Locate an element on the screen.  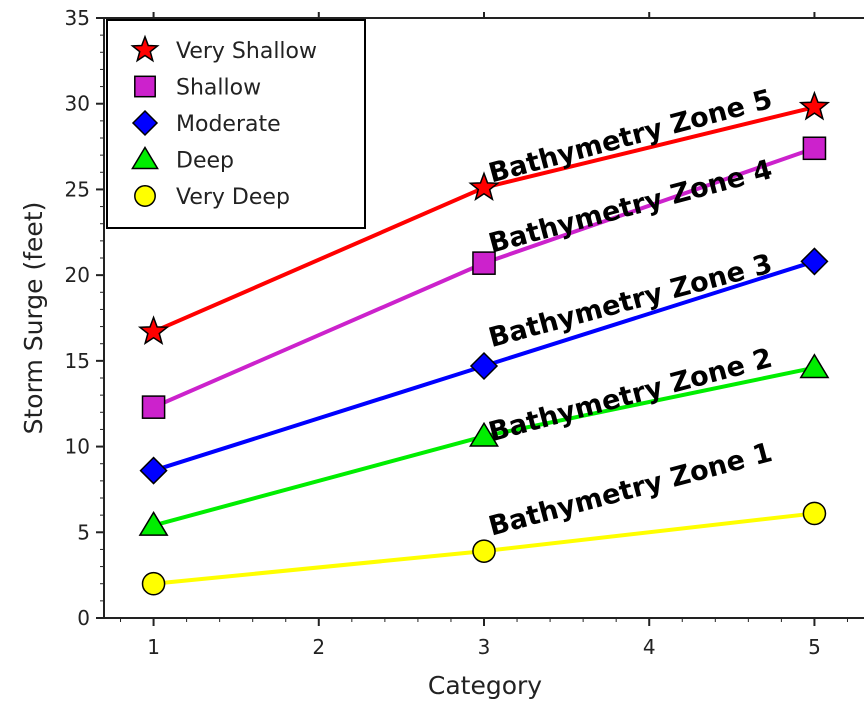
legend-marker-very-shallow is located at coordinates (145, 48).